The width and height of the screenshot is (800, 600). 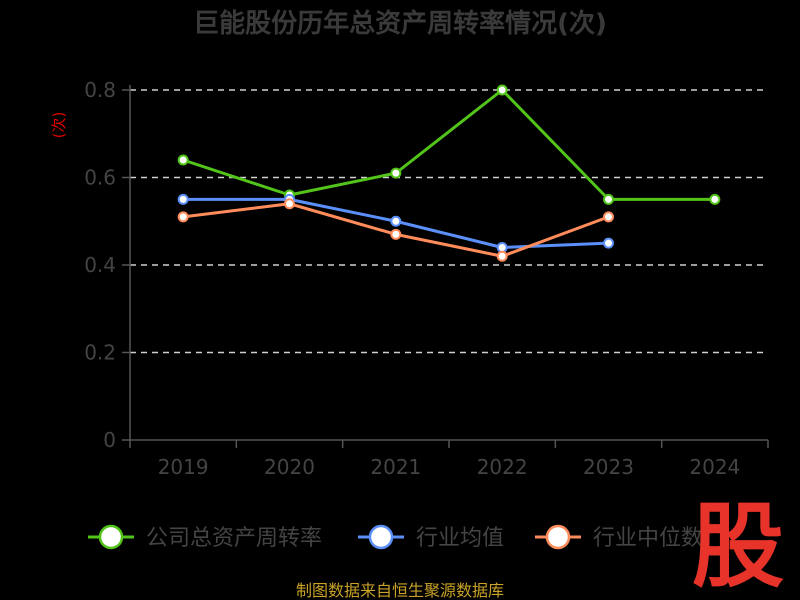 I want to click on y-tick-label: 0, so click(x=109, y=440).